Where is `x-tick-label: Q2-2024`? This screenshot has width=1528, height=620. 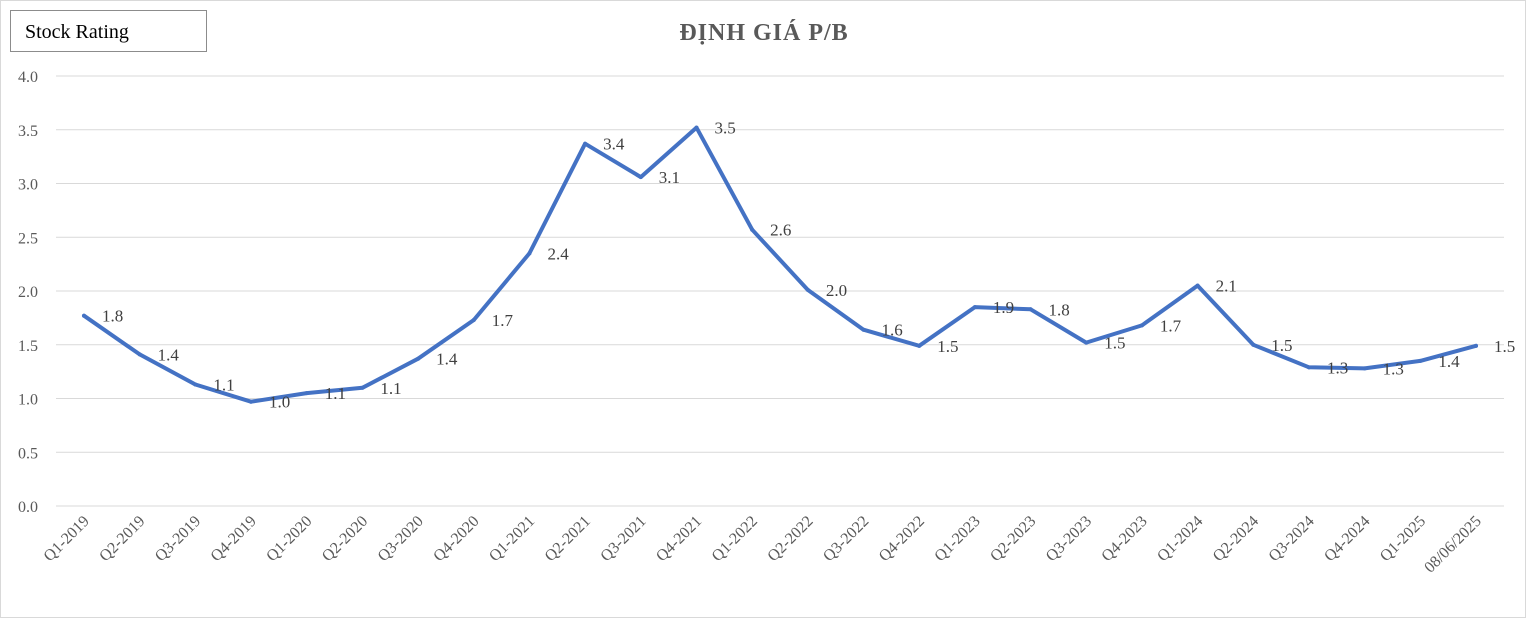 x-tick-label: Q2-2024 is located at coordinates (1236, 539).